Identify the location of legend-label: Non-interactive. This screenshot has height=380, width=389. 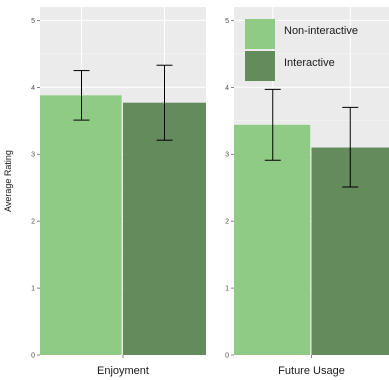
(321, 31).